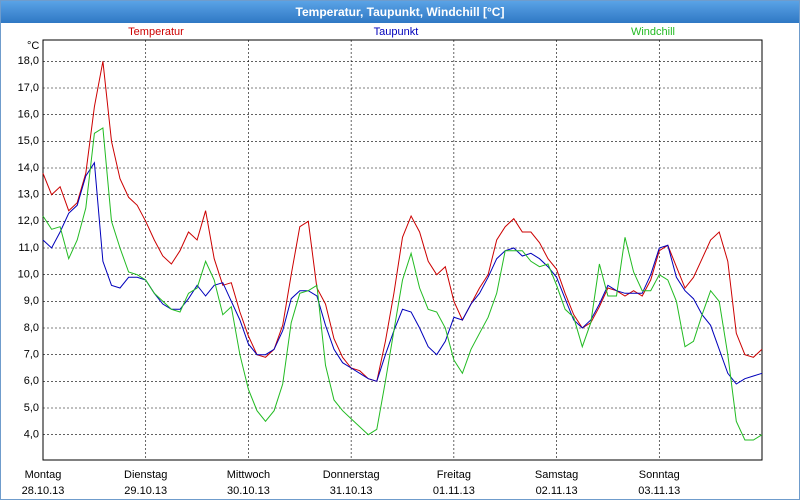 The image size is (800, 500). Describe the element at coordinates (454, 475) in the screenshot. I see `x-tick-label: Freitag` at that location.